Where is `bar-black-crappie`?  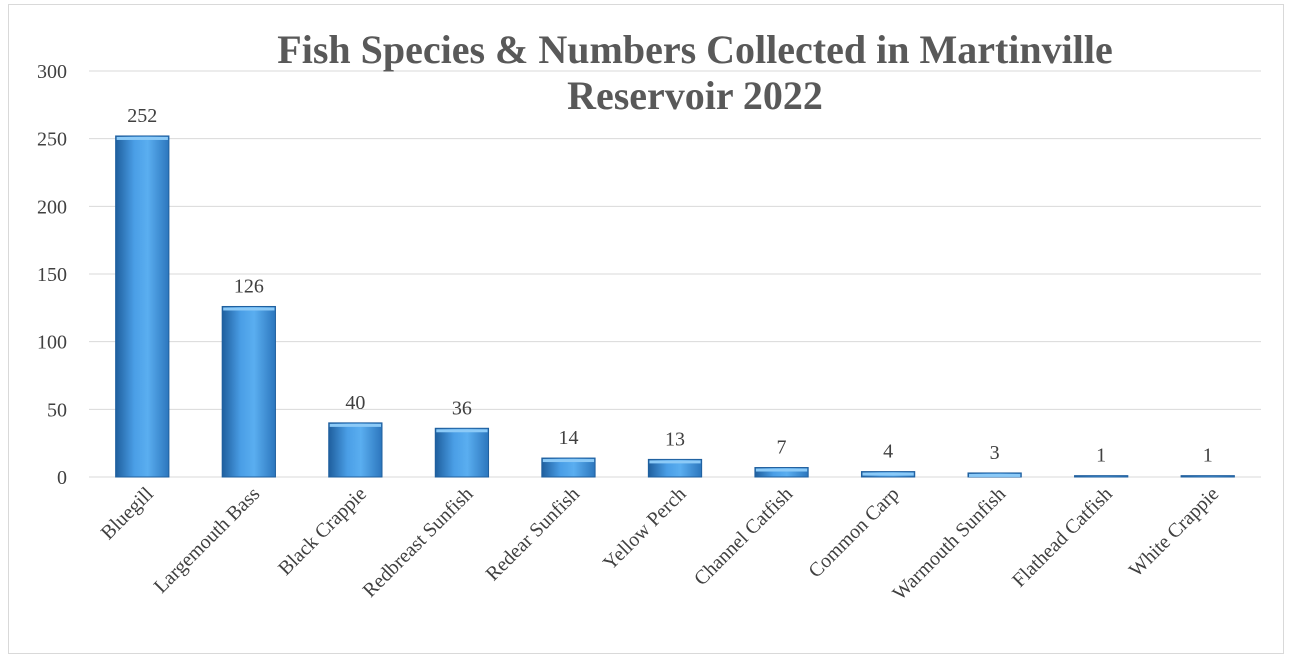
bar-black-crappie is located at coordinates (355, 450).